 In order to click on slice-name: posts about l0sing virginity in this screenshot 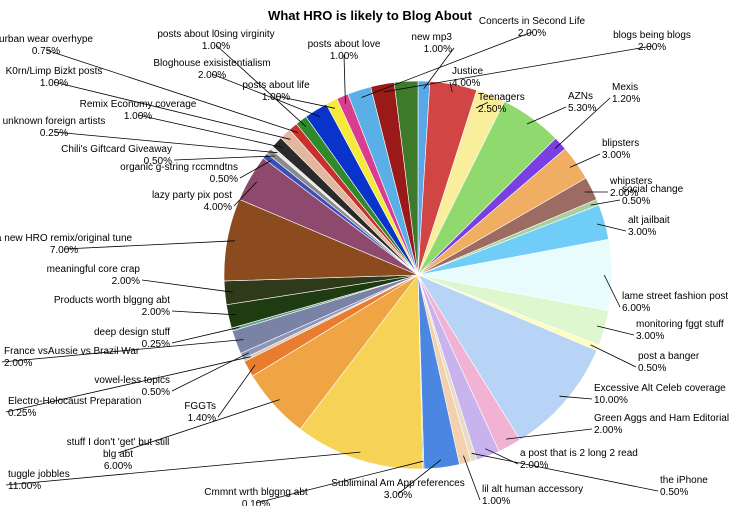, I will do `click(215, 34)`.